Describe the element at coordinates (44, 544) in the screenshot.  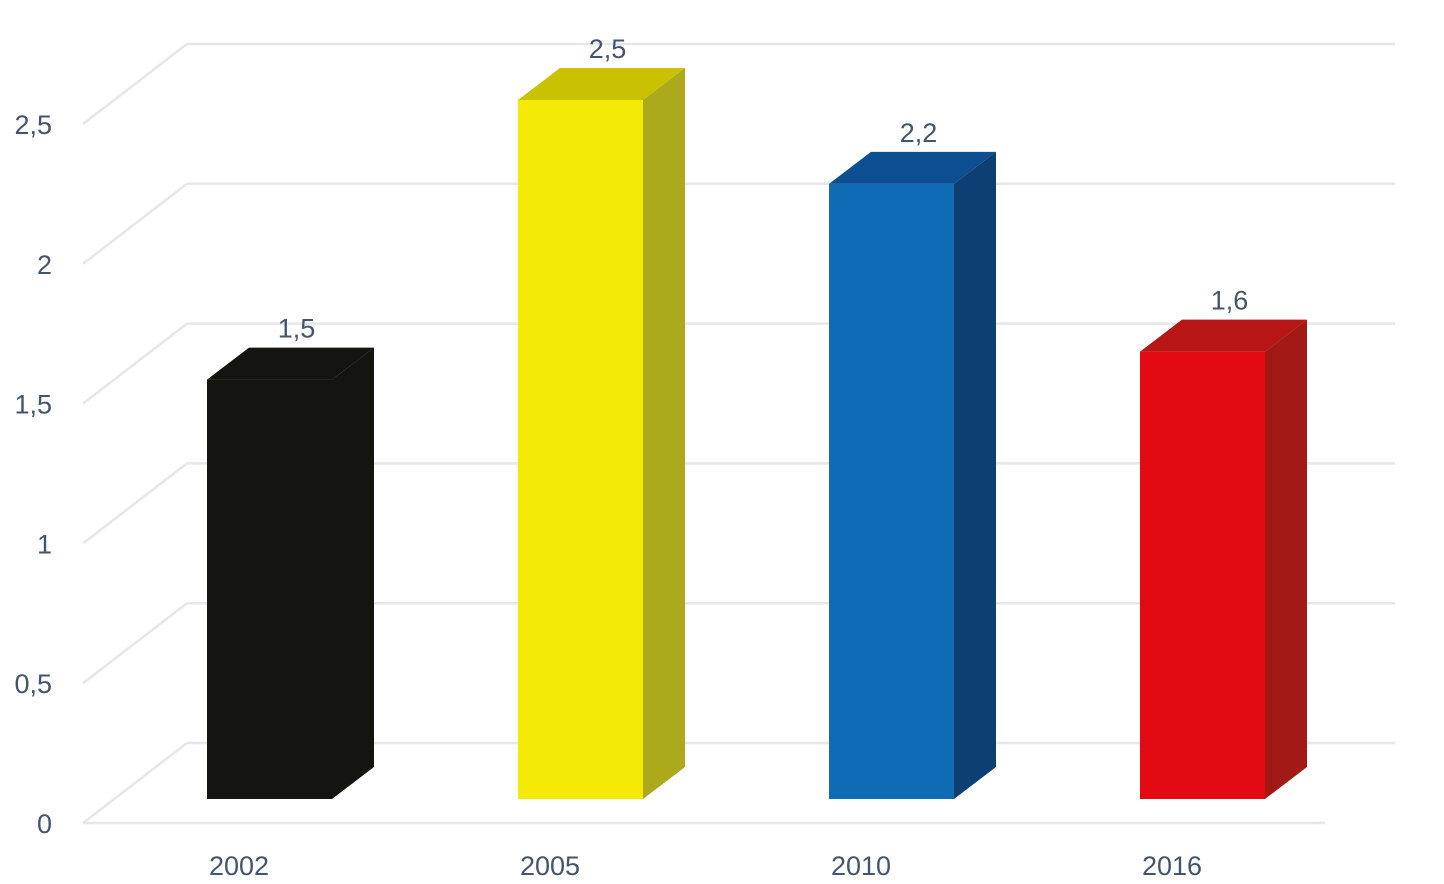
I see `y-tick-label: 1` at that location.